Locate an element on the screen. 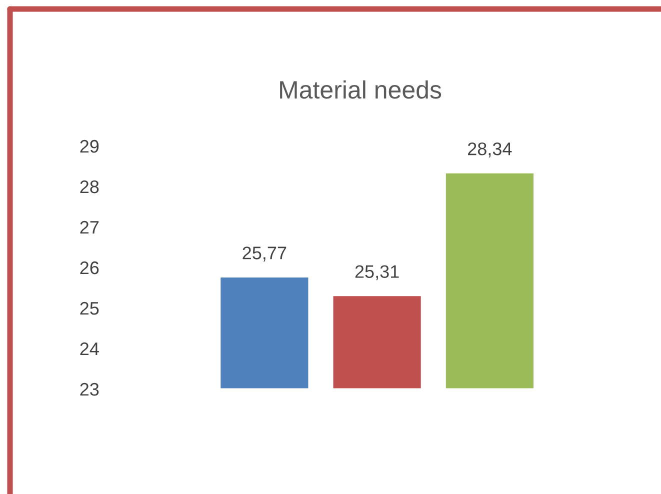  y-tick-label: 26 is located at coordinates (89, 267).